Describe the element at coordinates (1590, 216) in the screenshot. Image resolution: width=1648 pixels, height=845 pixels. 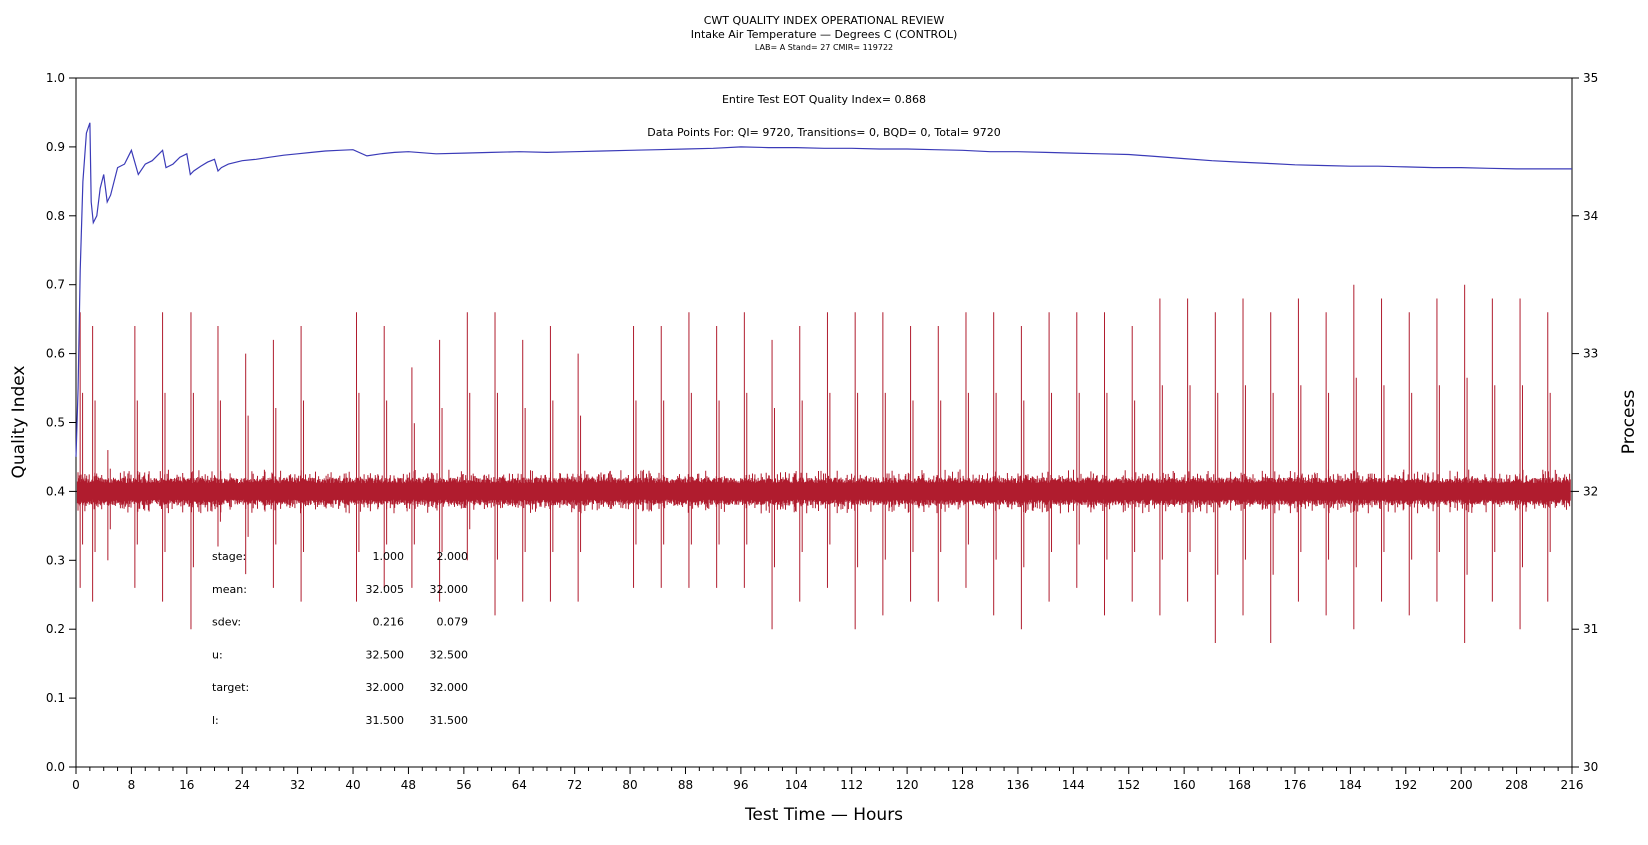
I see `y2-tick-label: 34` at that location.